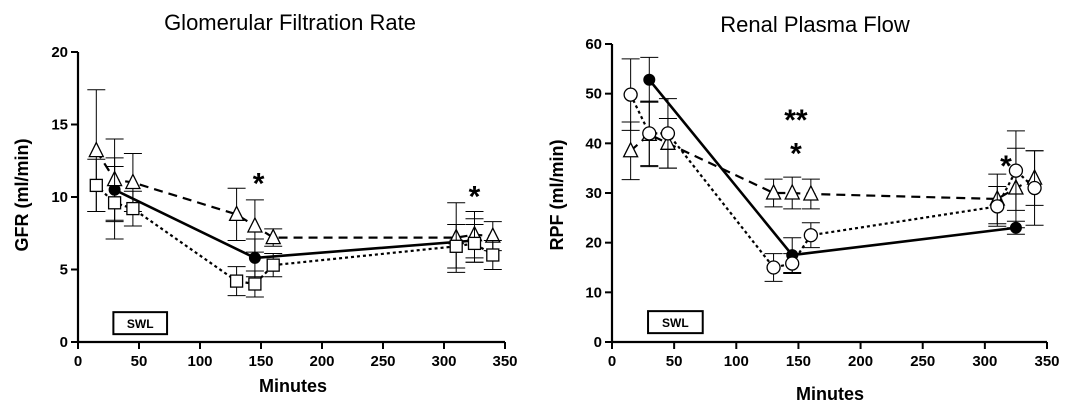  Describe the element at coordinates (593, 44) in the screenshot. I see `rpf-y-tick-label: 60` at that location.